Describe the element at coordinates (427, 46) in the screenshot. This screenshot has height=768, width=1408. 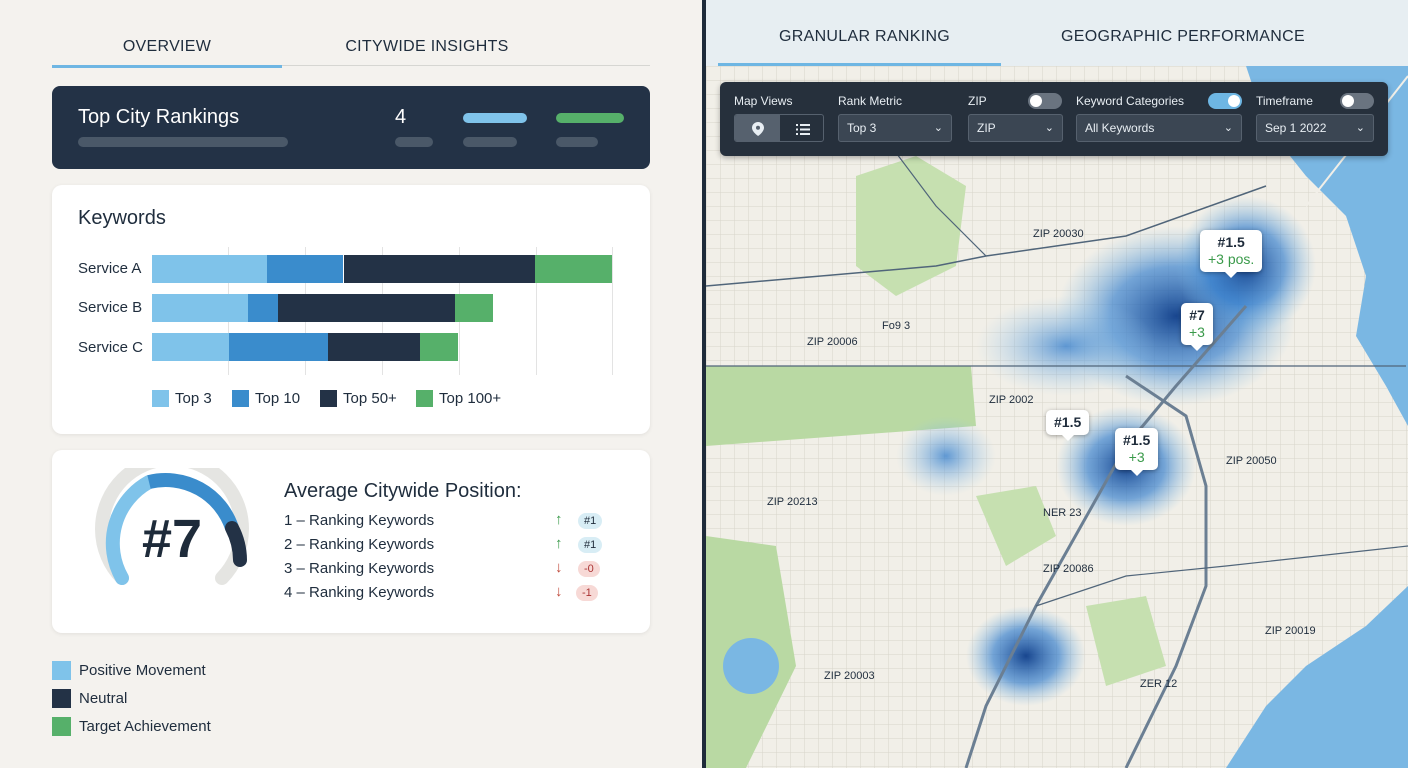
I see `tab-citywide-insights: CITYWIDE INSIGHTS` at that location.